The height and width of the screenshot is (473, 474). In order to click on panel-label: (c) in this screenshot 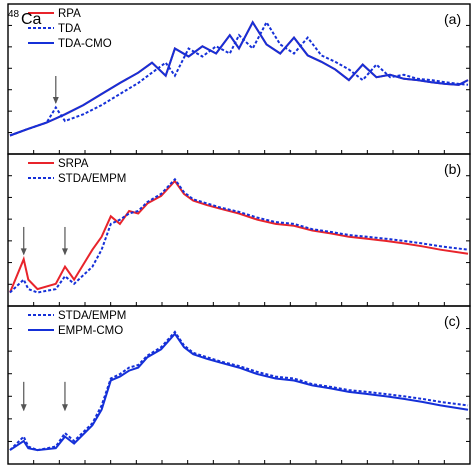, I will do `click(452, 321)`.